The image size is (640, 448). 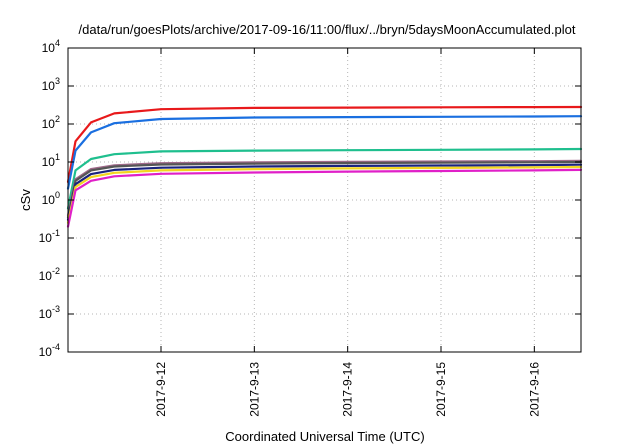 I want to click on x-tick-label: 2017-9-16, so click(x=534, y=389).